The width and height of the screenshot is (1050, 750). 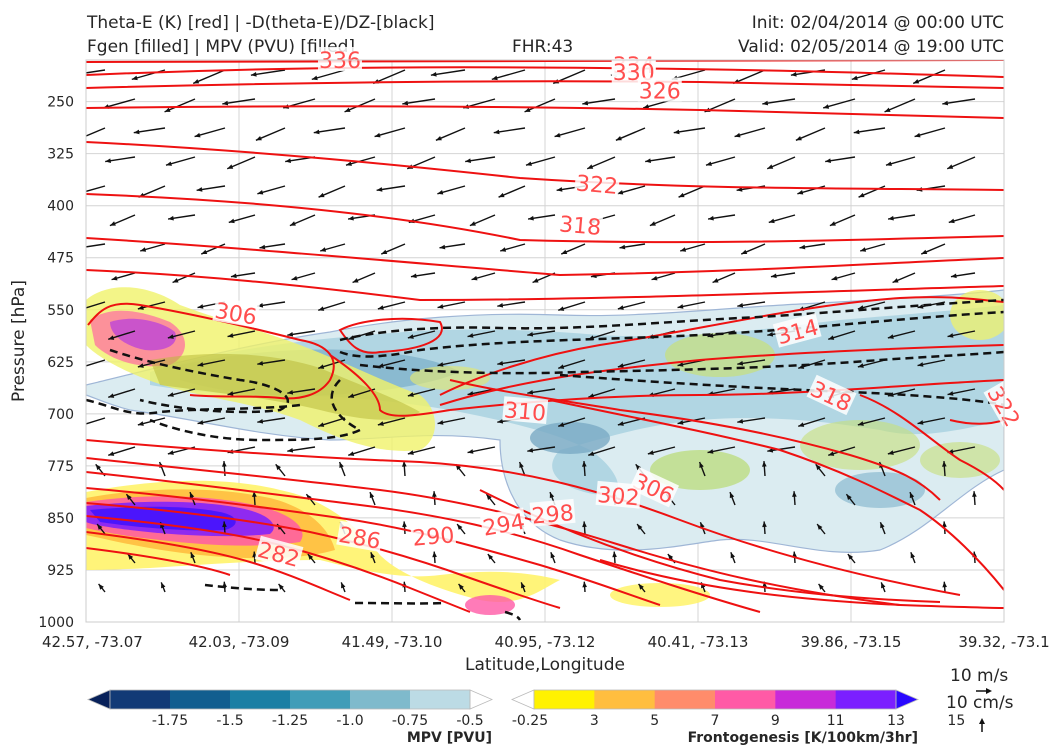 I want to click on colorbar-tick-label: -1.25, so click(x=290, y=721).